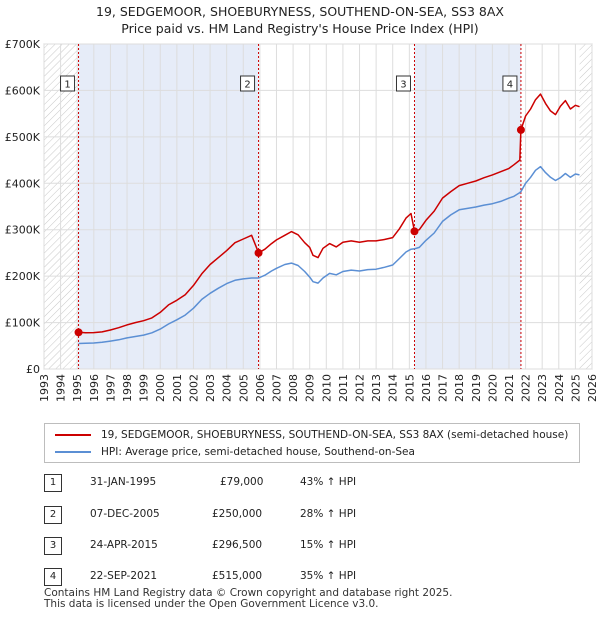  What do you see at coordinates (592, 388) in the screenshot?
I see `x-tick-label: 2026` at bounding box center [592, 388].